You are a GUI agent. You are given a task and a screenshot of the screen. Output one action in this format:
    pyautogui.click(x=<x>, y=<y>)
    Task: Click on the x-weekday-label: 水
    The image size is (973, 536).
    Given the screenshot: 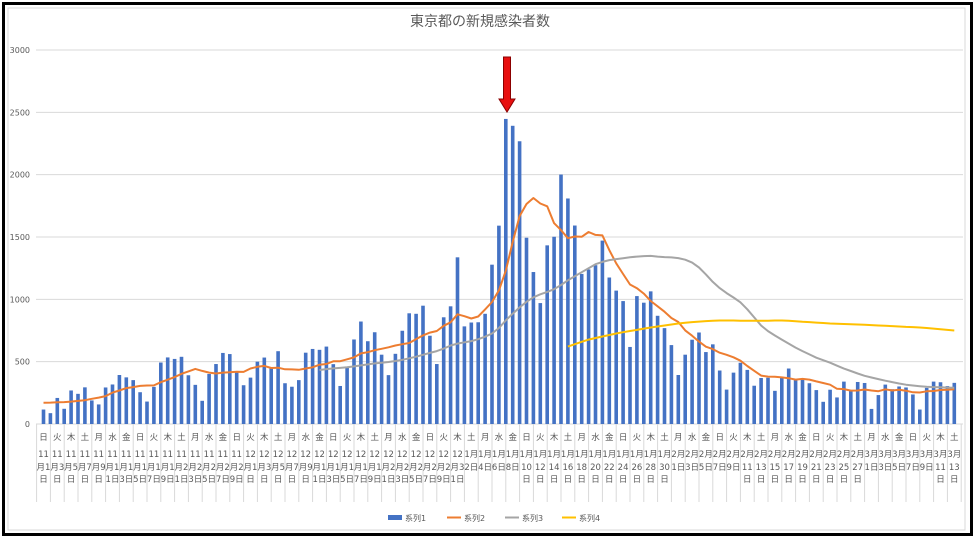 What is the action you would take?
    pyautogui.click(x=209, y=437)
    